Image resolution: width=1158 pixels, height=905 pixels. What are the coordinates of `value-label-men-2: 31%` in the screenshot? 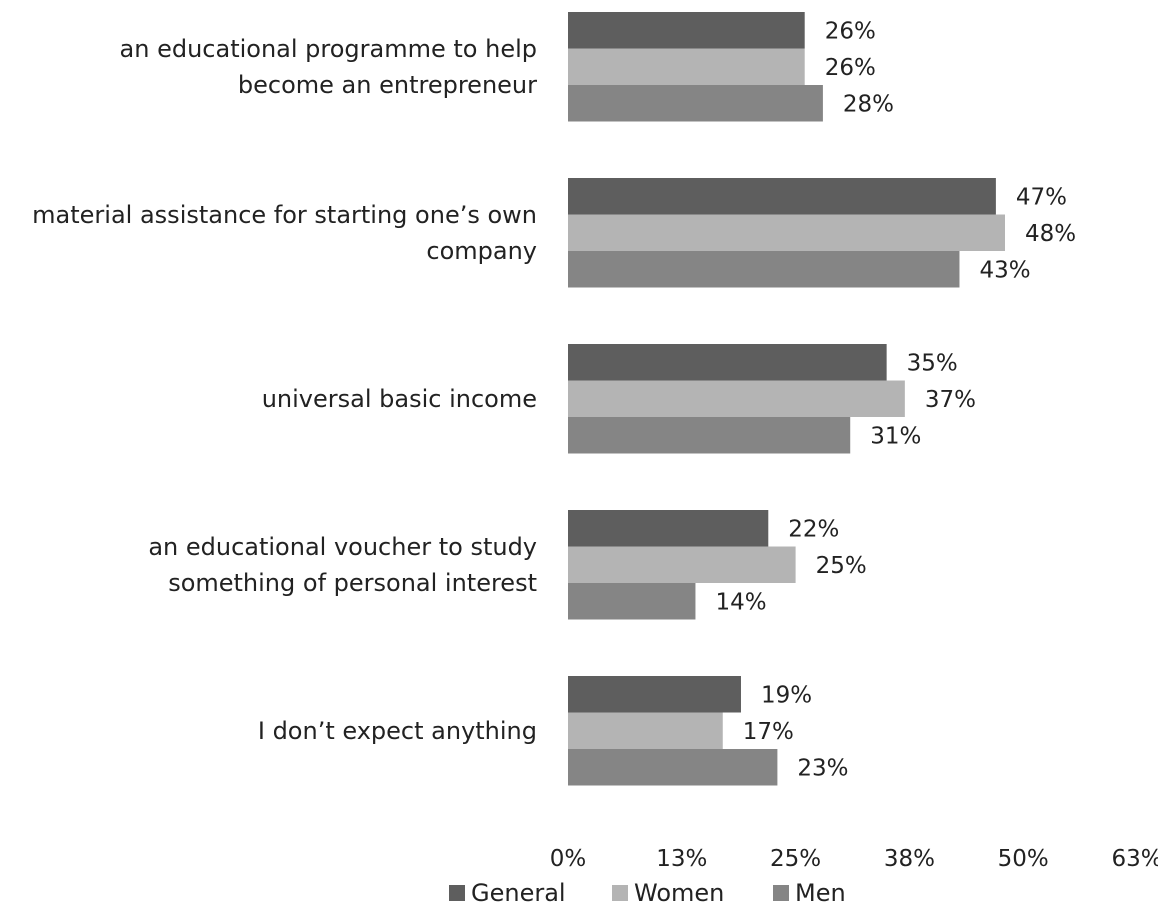 It's located at (895, 436).